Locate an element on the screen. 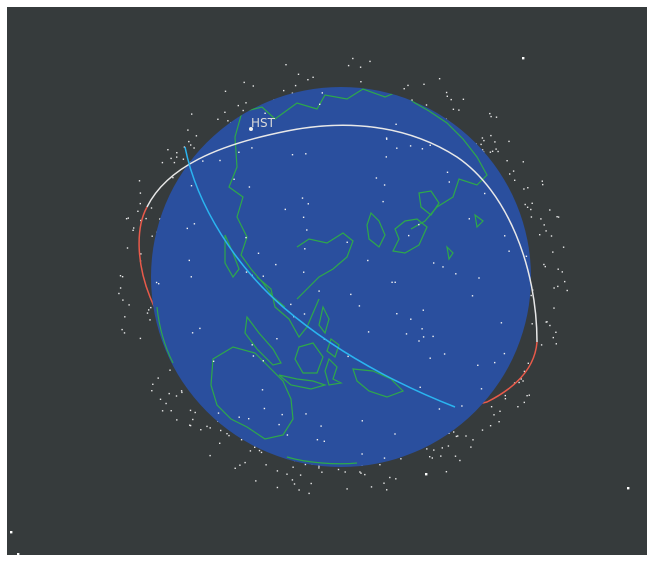 This screenshot has height=562, width=653. satellite-marker is located at coordinates (251, 129).